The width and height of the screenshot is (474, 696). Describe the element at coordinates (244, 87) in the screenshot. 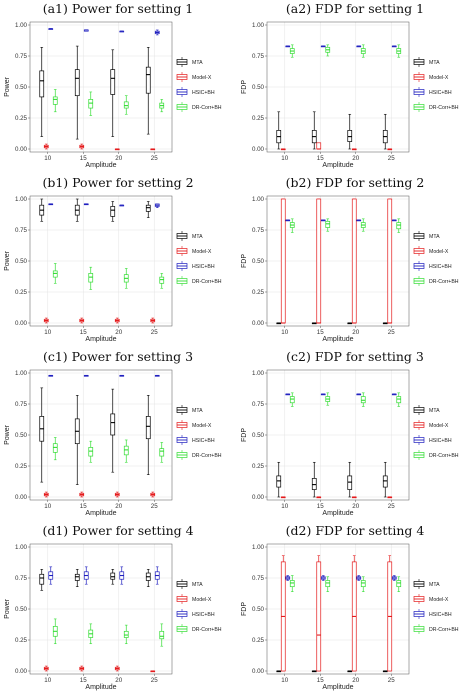

I see `y-axis-label: FDP` at that location.